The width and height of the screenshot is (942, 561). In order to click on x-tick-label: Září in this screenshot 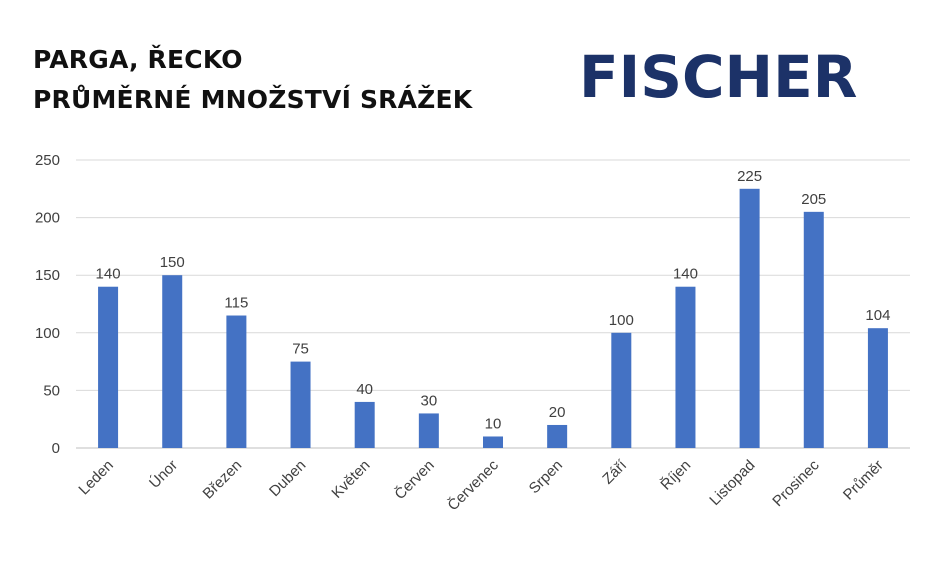, I will do `click(614, 471)`.